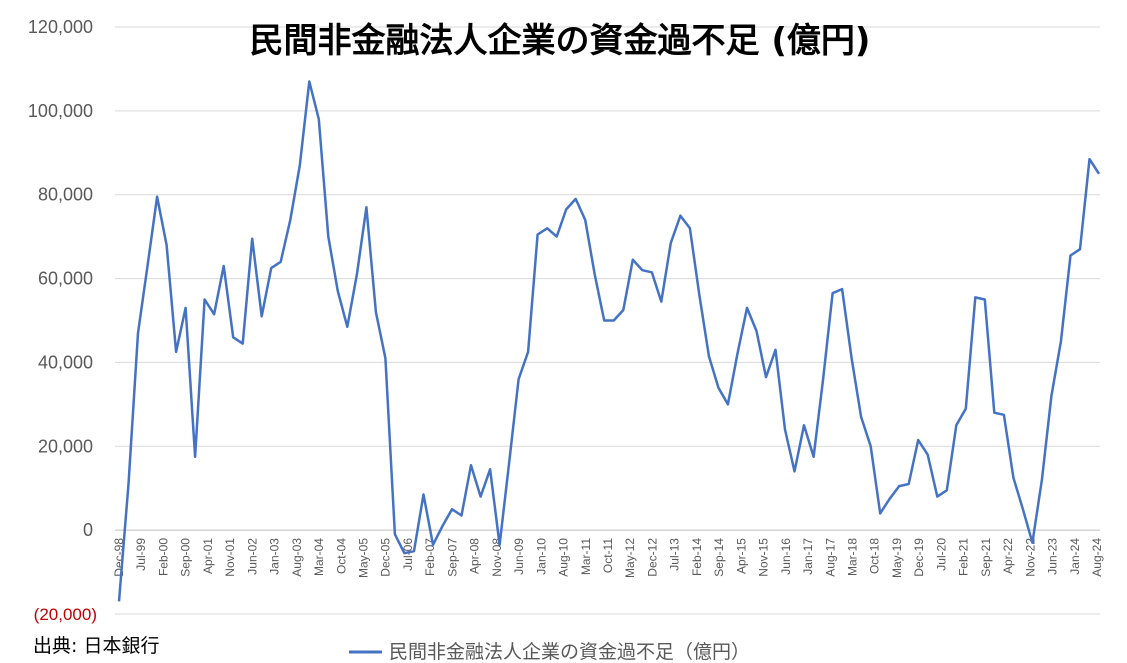 The width and height of the screenshot is (1127, 663). What do you see at coordinates (919, 557) in the screenshot?
I see `x-tick-label: Dec-19` at bounding box center [919, 557].